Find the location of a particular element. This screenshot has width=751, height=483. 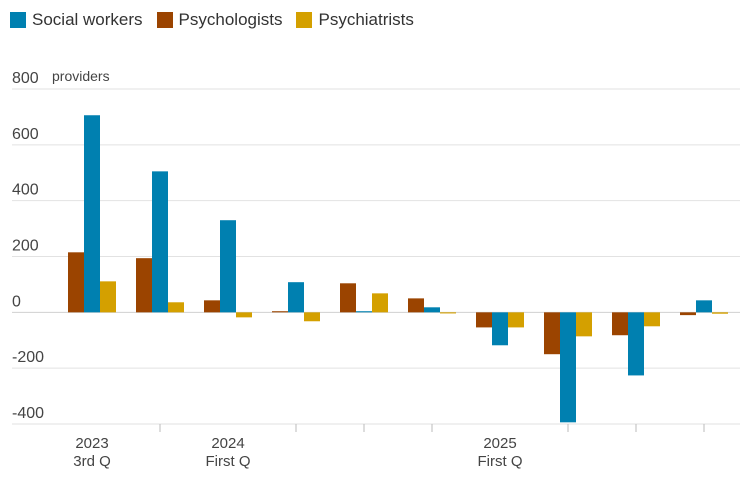

legend-item-social-workers: Social workers is located at coordinates (76, 20).